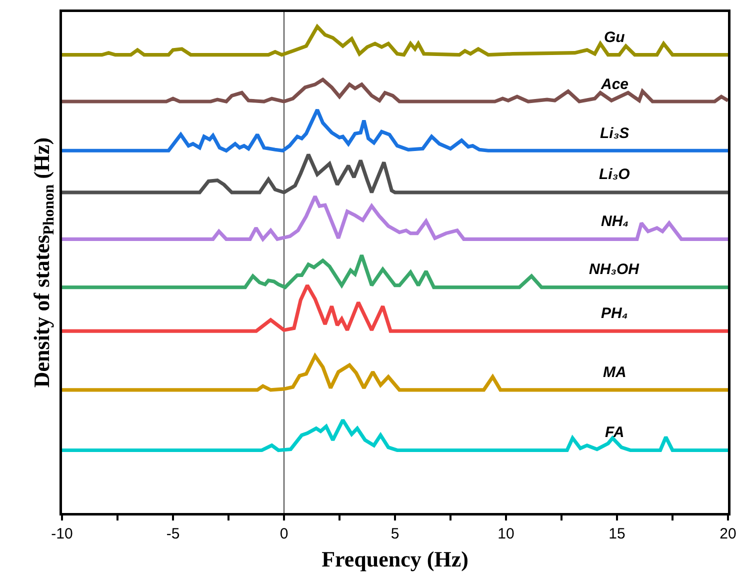  What do you see at coordinates (614, 174) in the screenshot?
I see `series-label: Li₃O` at bounding box center [614, 174].